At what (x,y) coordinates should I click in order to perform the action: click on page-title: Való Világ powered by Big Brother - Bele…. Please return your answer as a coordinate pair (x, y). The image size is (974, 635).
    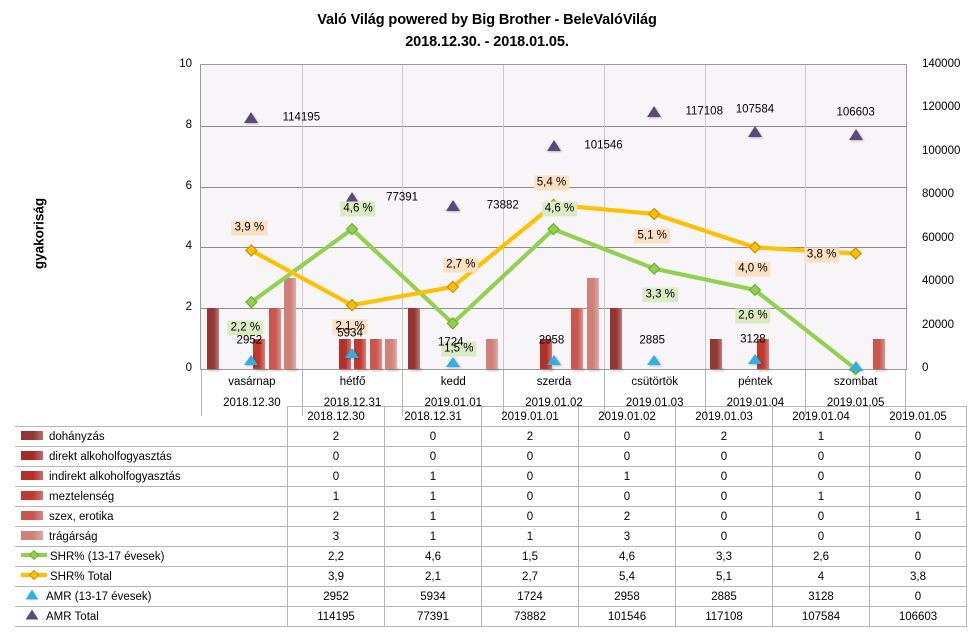
    Looking at the image, I should click on (487, 26).